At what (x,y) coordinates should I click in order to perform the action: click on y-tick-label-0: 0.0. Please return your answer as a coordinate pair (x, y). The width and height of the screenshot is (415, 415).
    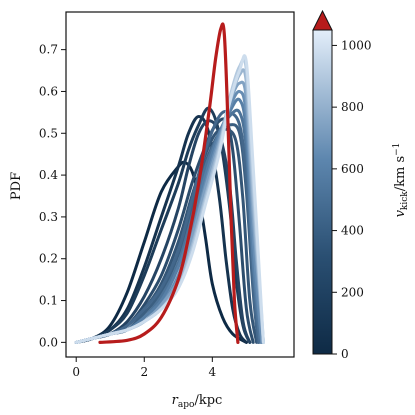
    Looking at the image, I should click on (48, 342).